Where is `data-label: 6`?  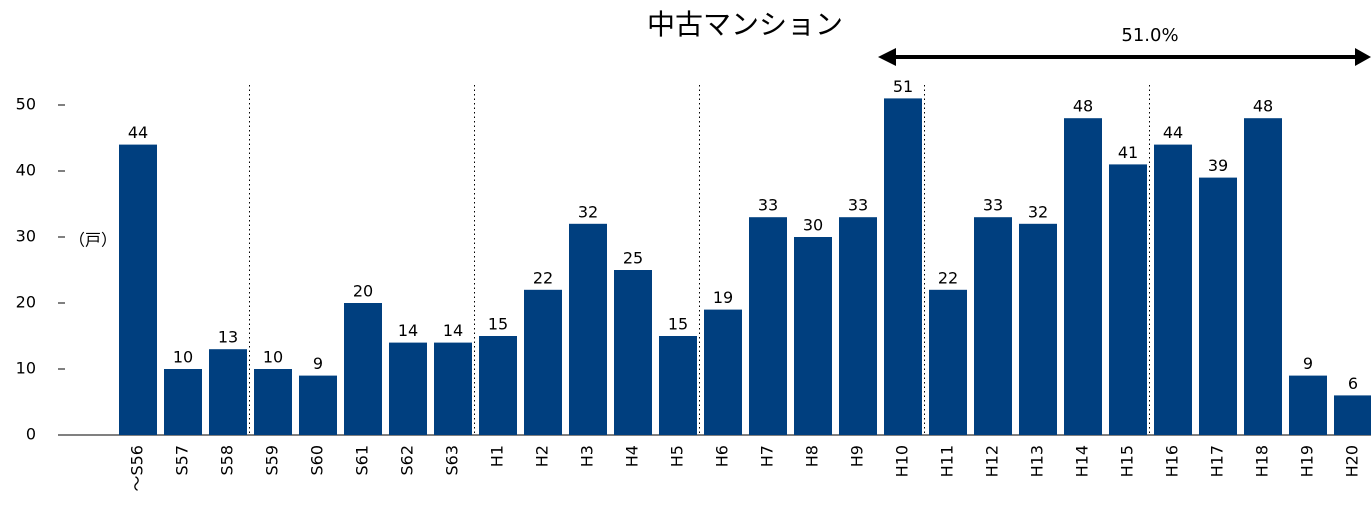 data-label: 6 is located at coordinates (1353, 383).